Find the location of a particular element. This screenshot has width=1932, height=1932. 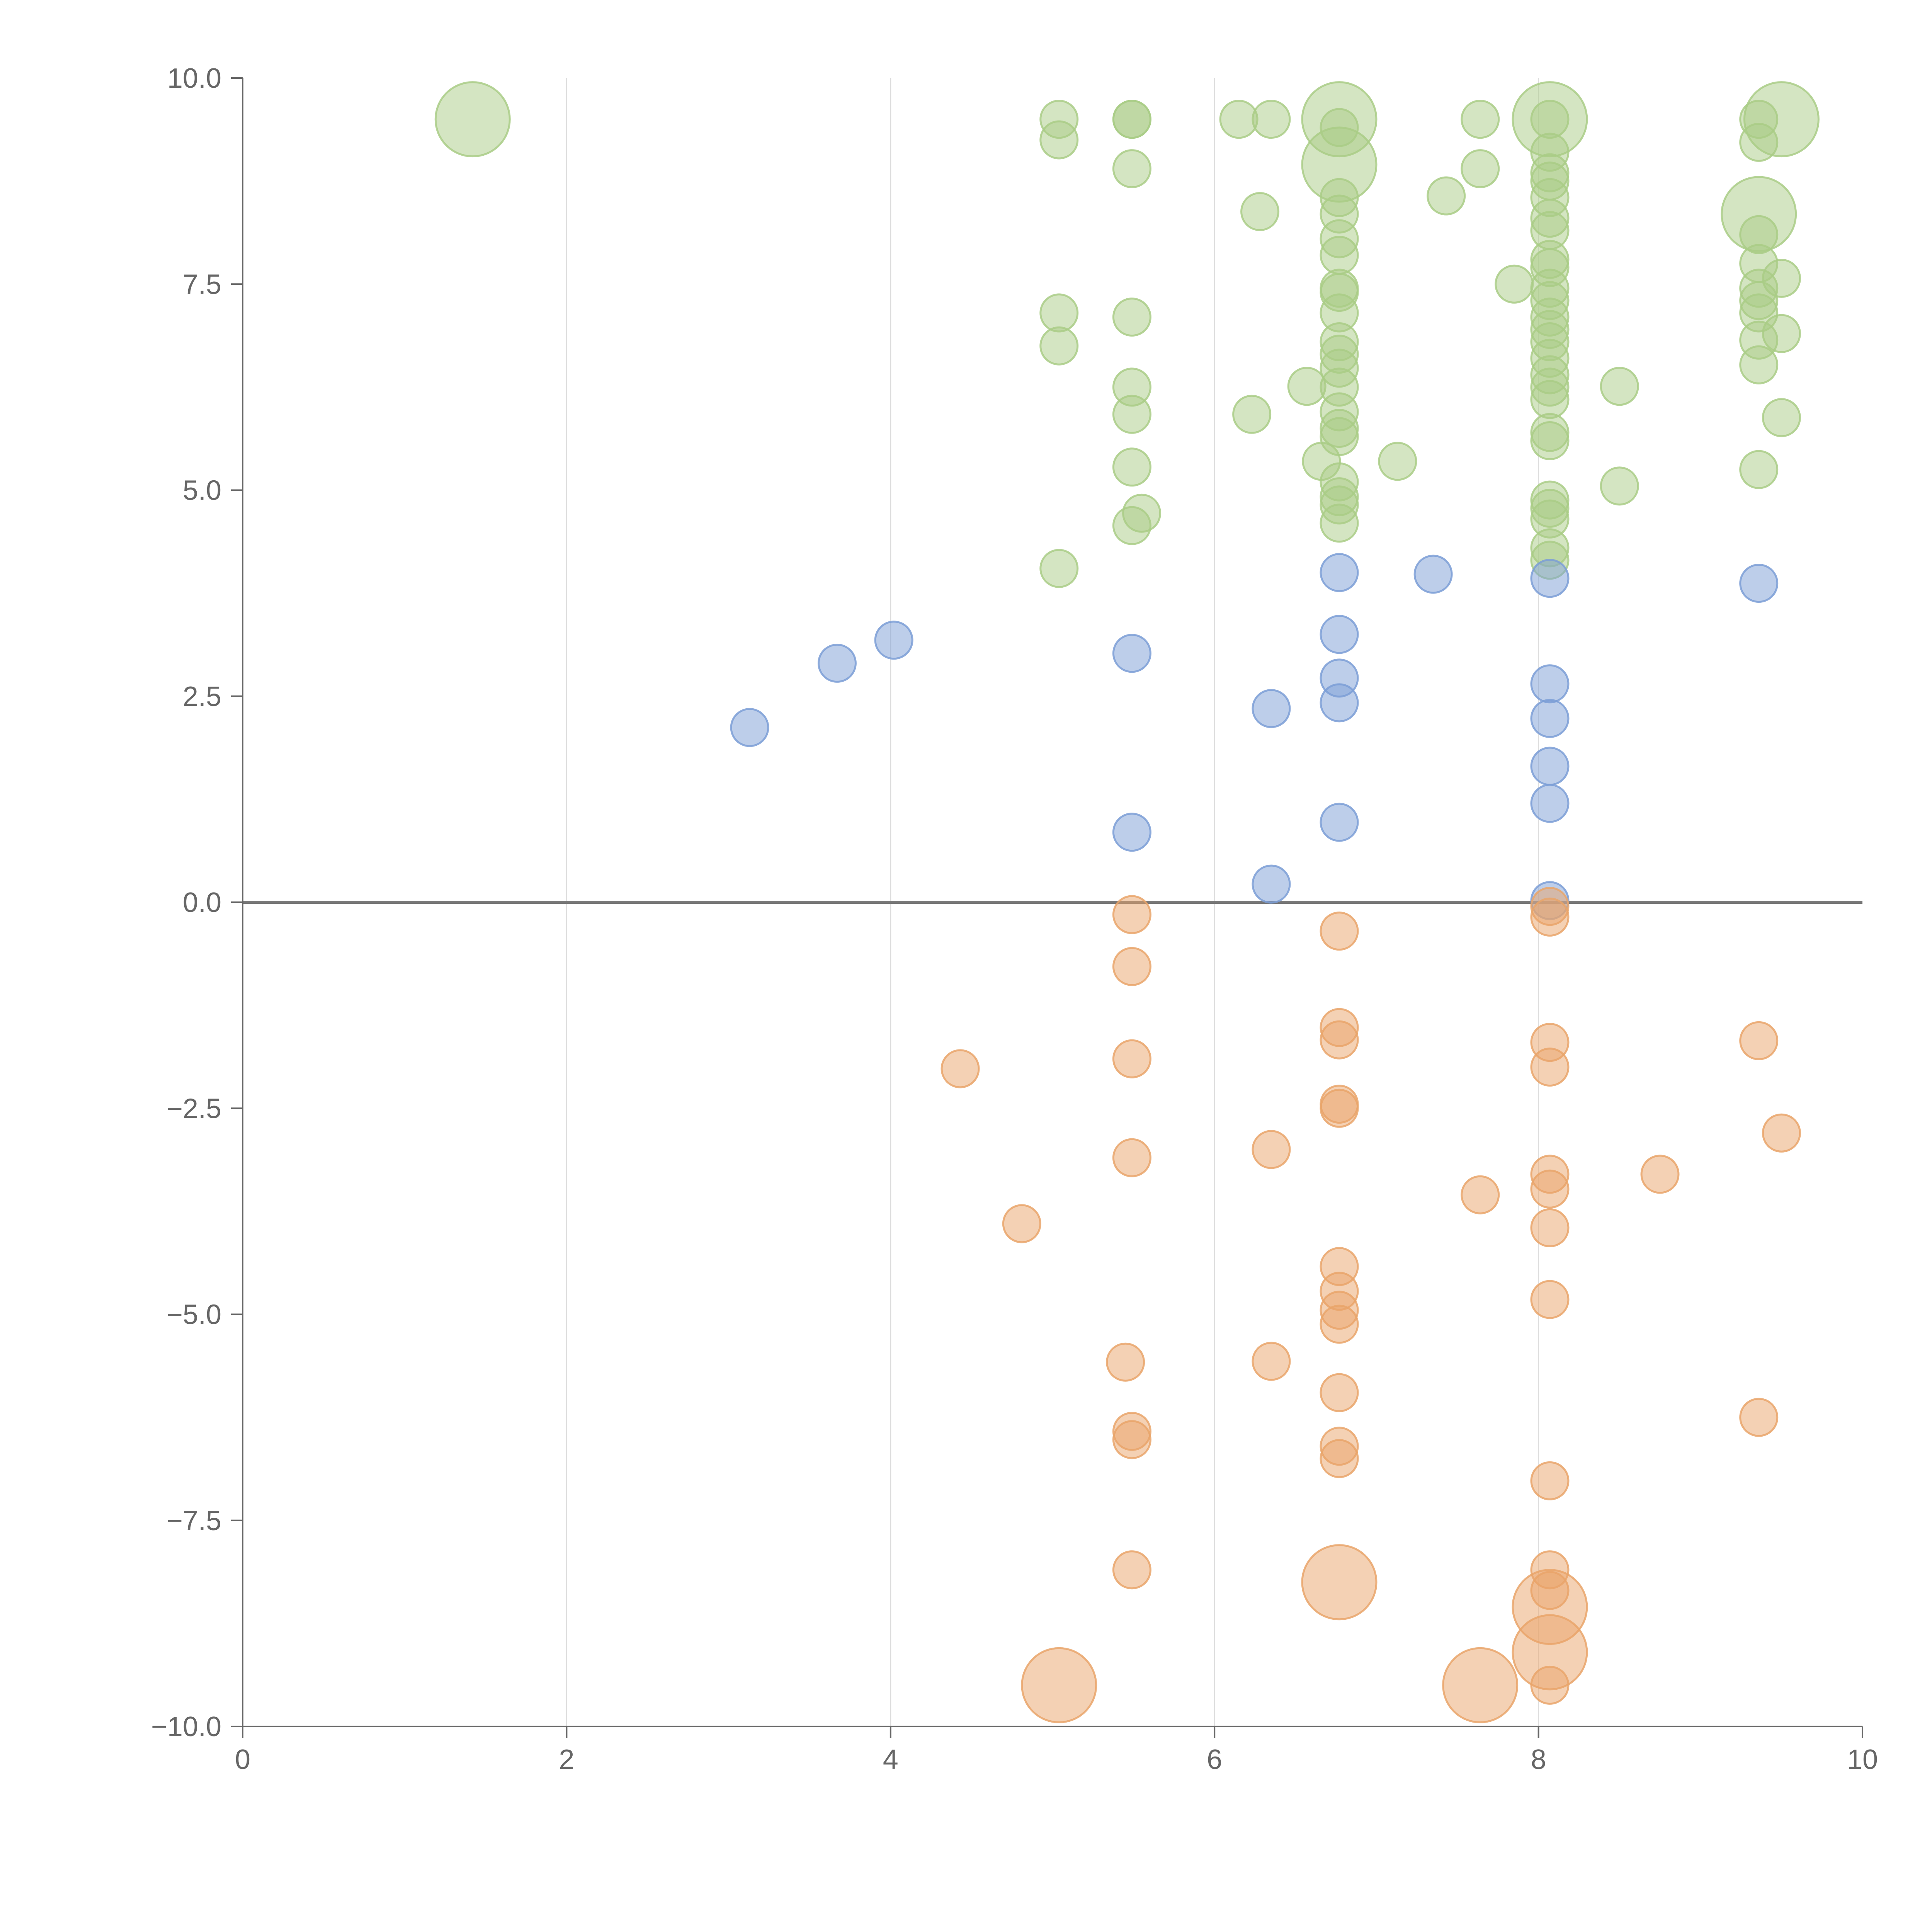

y-tick-label: 7.5 is located at coordinates (202, 284).